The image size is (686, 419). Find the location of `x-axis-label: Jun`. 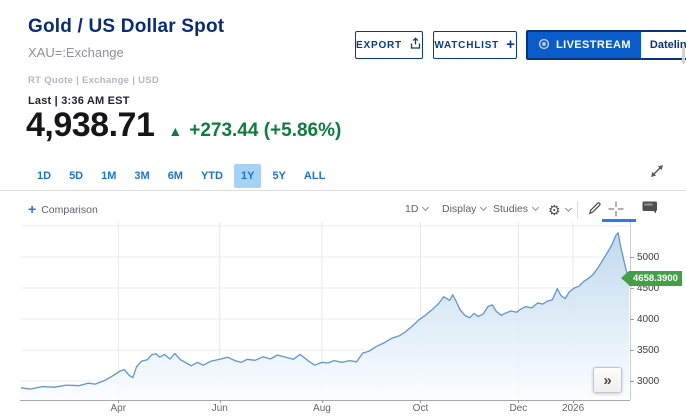

x-axis-label: Jun is located at coordinates (219, 408).